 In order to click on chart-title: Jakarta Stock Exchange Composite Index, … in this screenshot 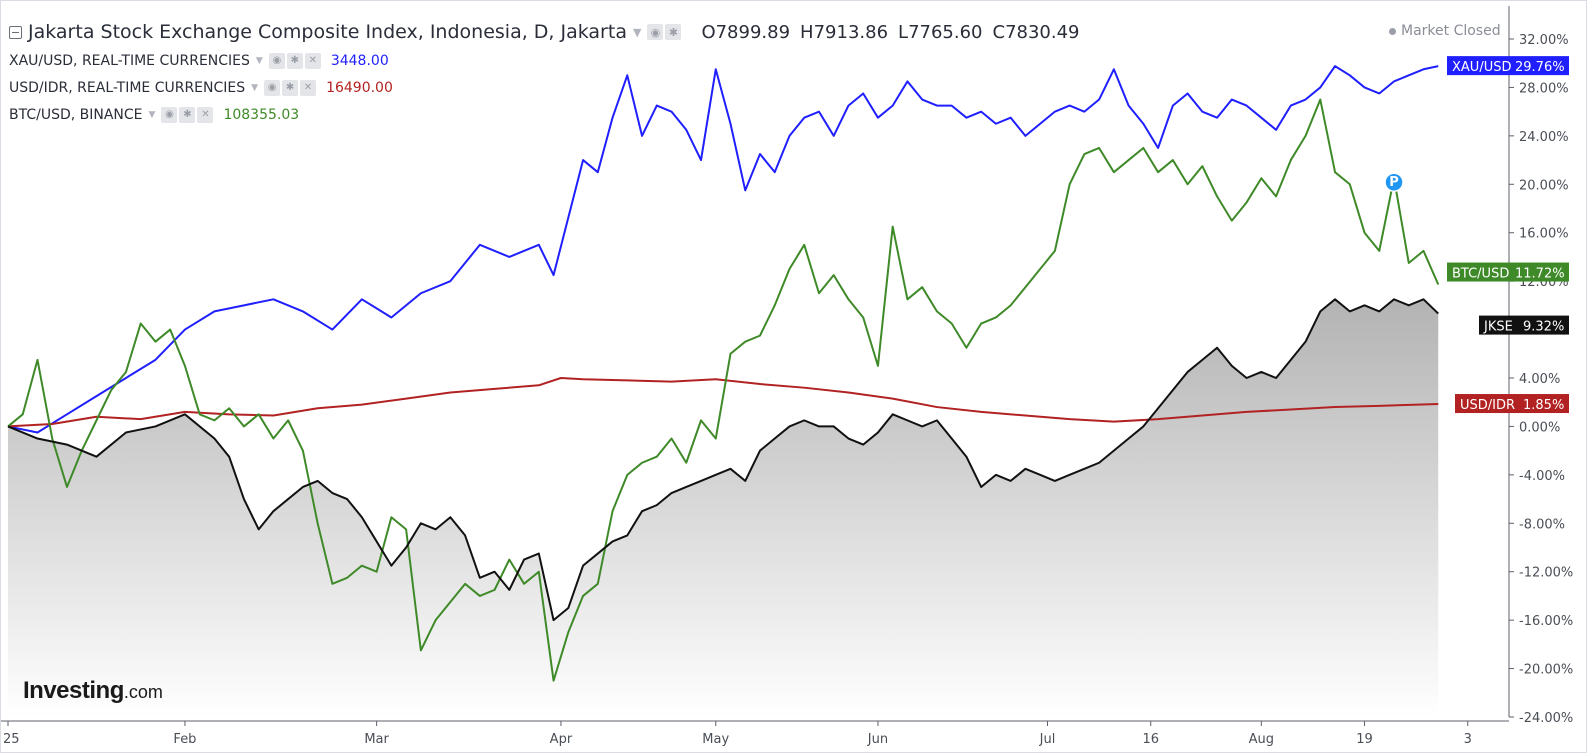, I will do `click(327, 32)`.